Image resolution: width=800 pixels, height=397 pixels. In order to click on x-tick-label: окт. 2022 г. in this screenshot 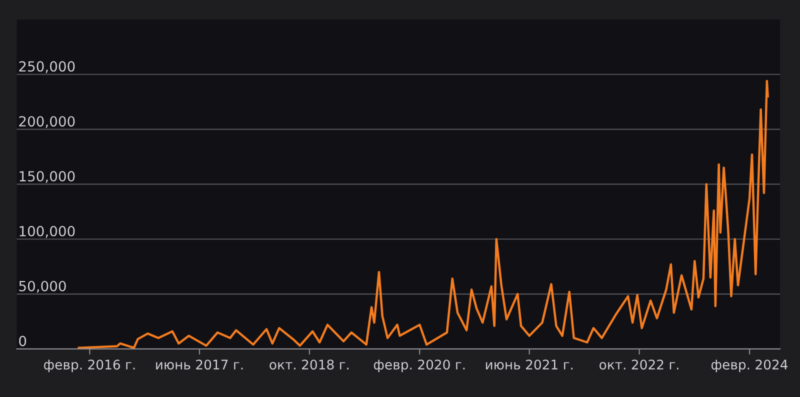, I will do `click(639, 365)`.